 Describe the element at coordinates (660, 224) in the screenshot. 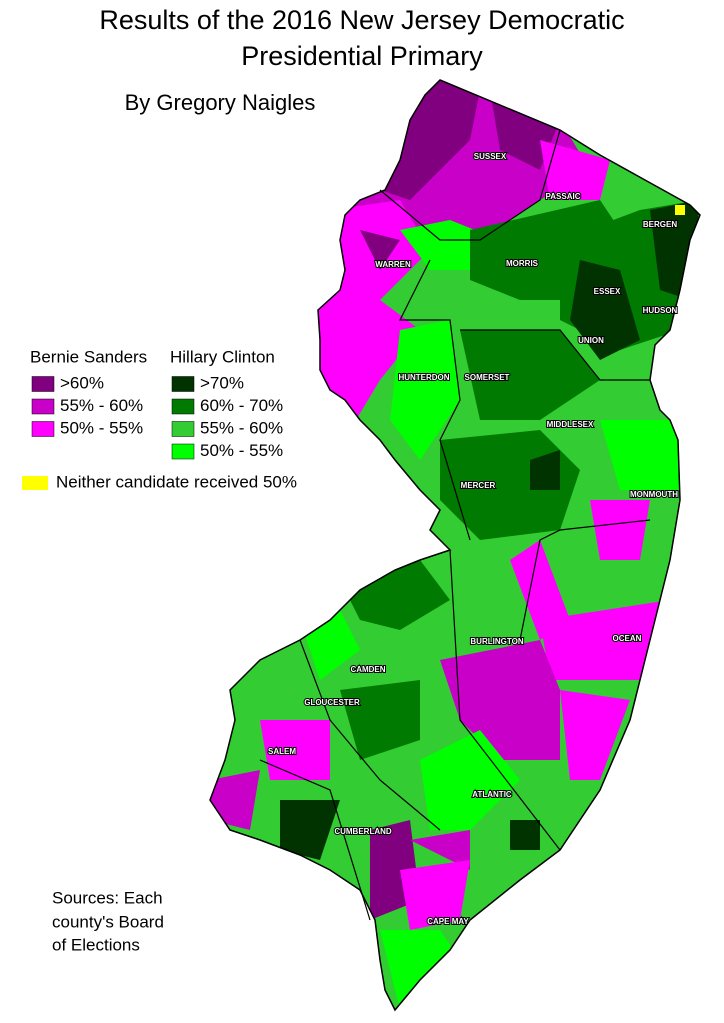

I see `county-label: BERGEN` at that location.